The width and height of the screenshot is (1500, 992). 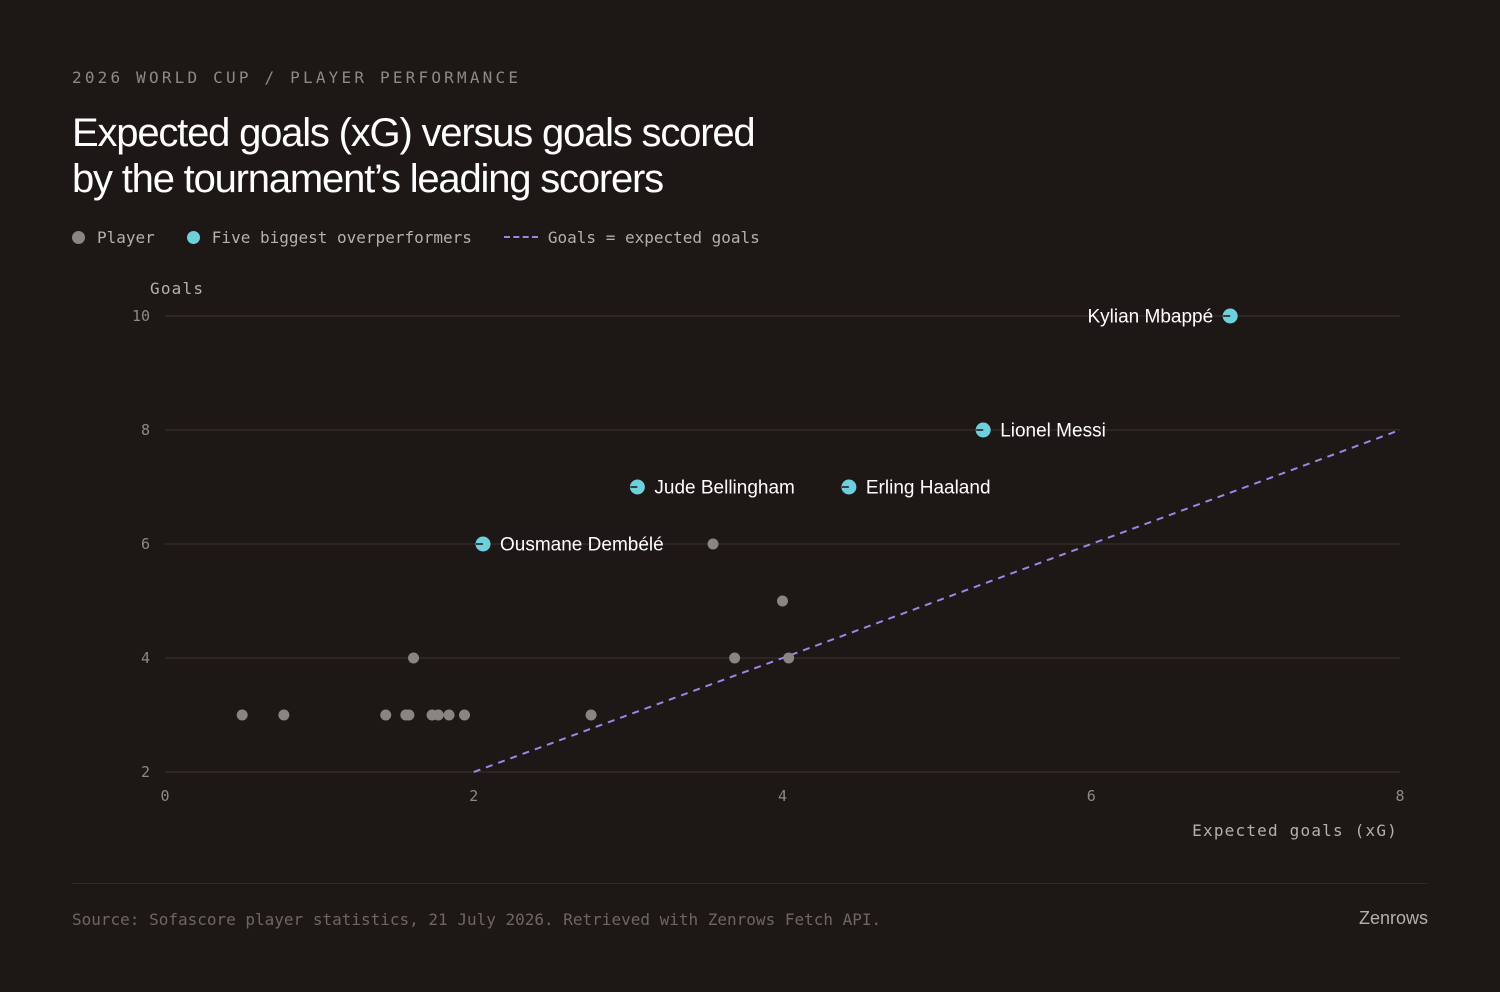 I want to click on x-tick-label: 2, so click(x=473, y=796).